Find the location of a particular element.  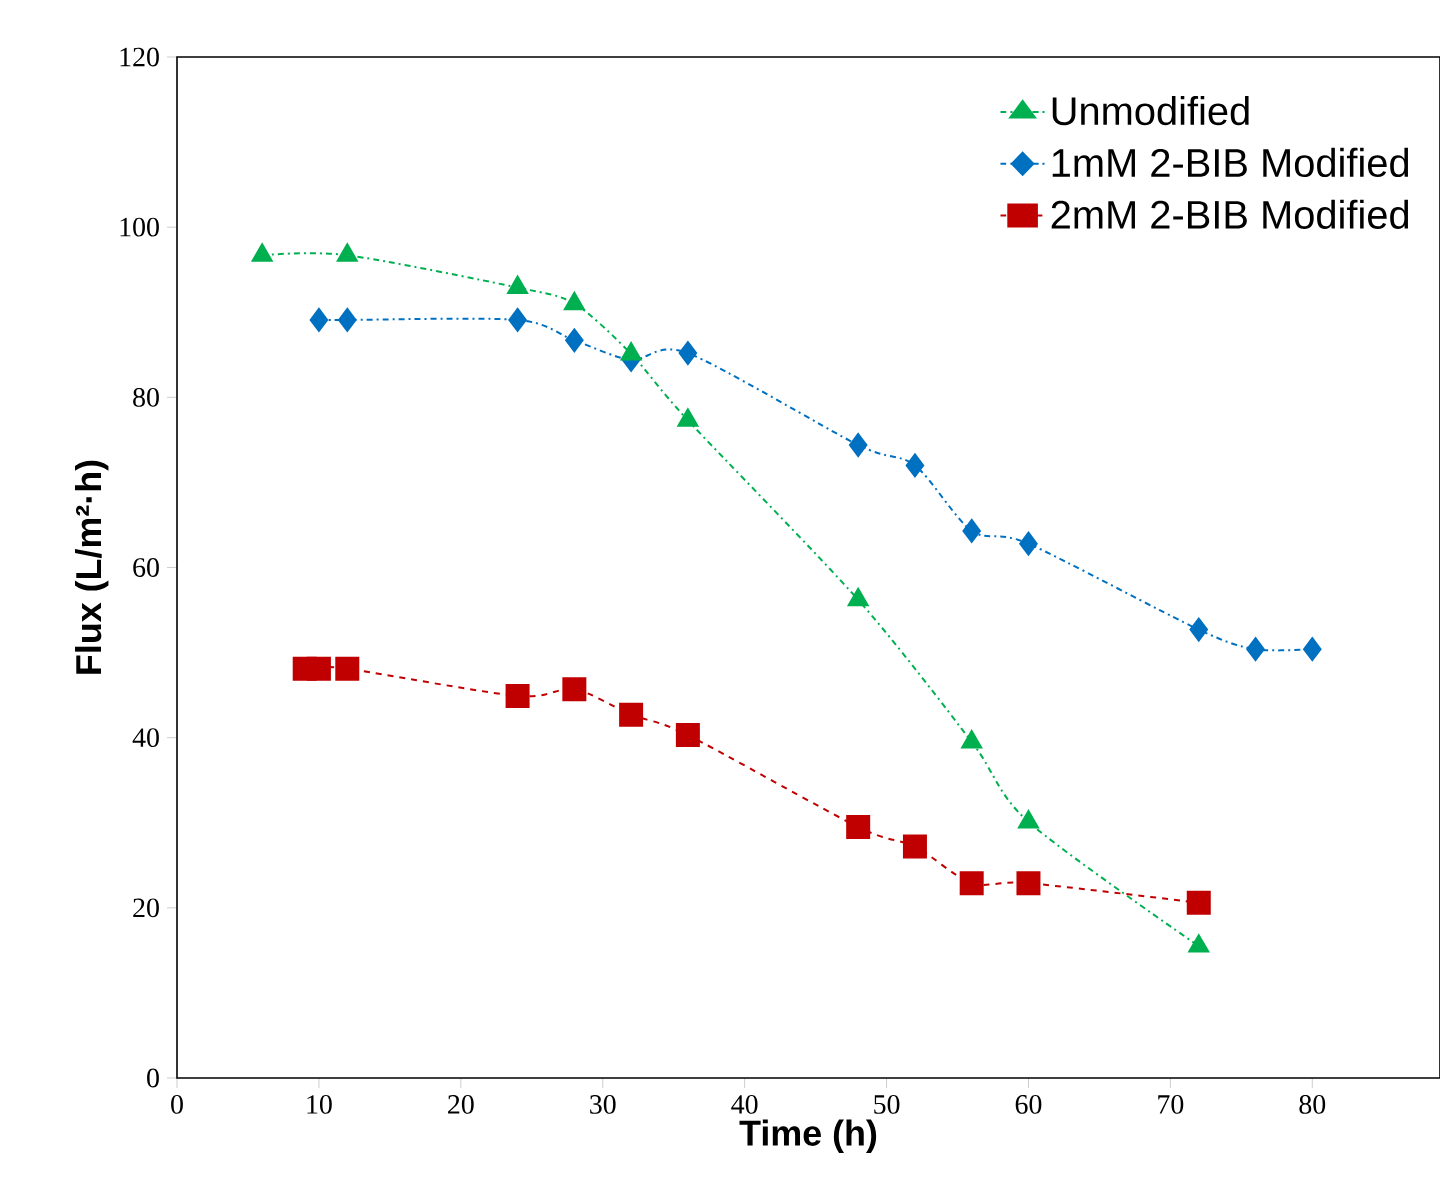

y-tick-label: 0 is located at coordinates (153, 1078).